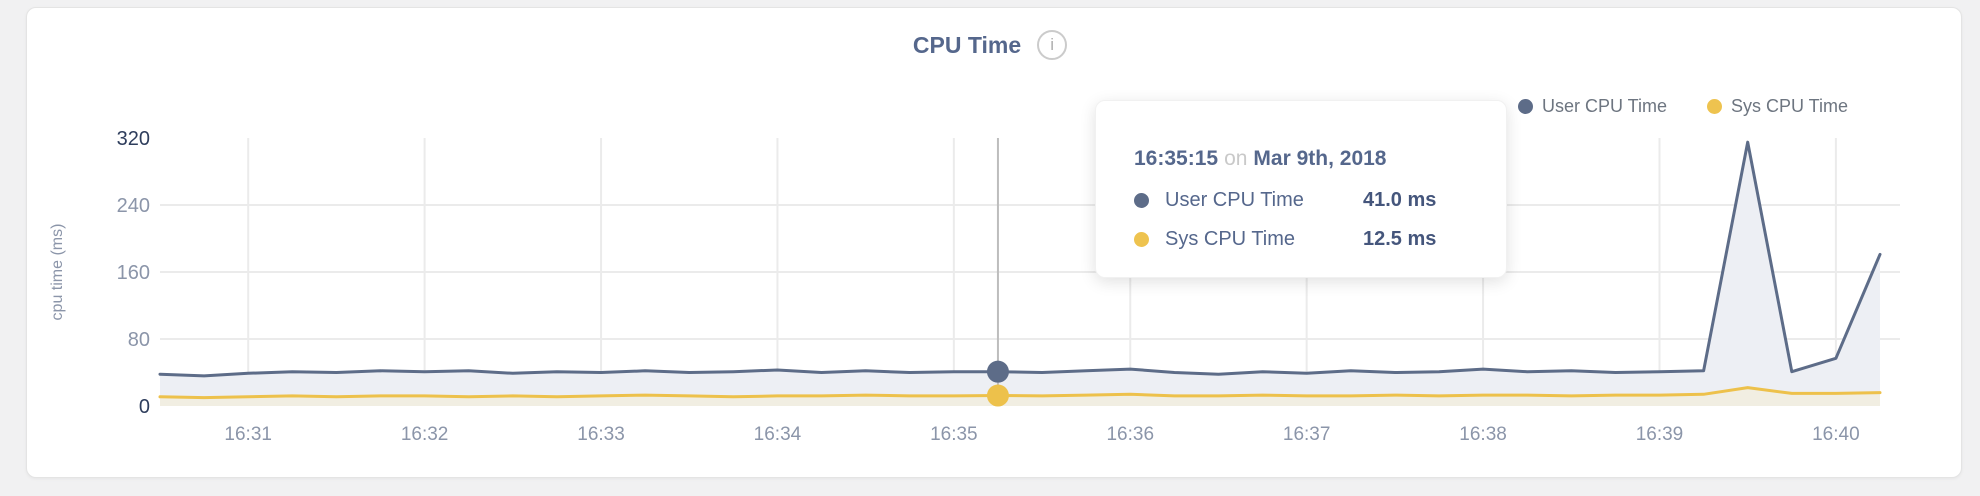 This screenshot has width=1980, height=496. I want to click on tooltip-series-label: User CPU Time, so click(1234, 200).